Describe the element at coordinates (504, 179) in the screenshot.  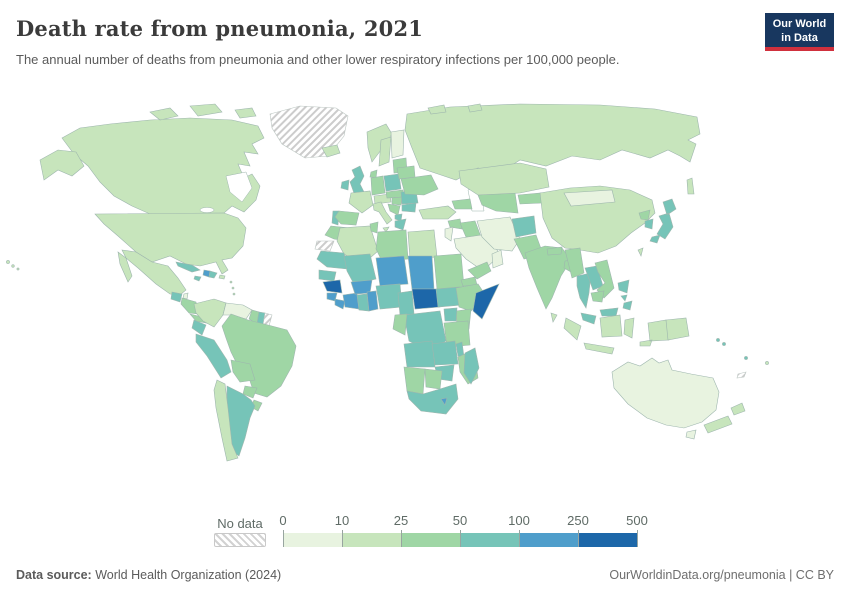
I see `country-kazakhstan` at that location.